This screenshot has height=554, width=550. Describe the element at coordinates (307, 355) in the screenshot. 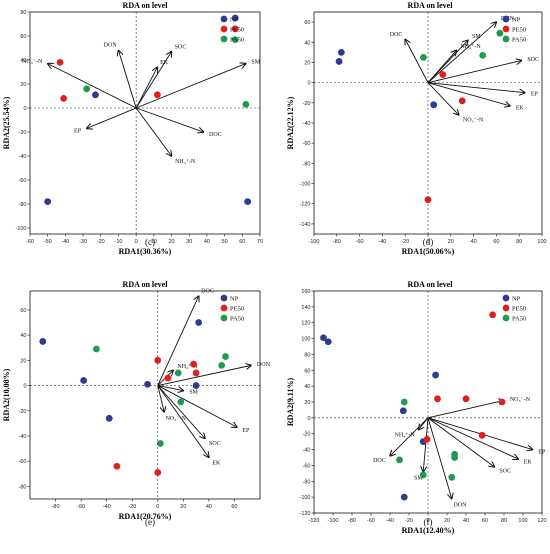

I see `y-tick-label: 80` at that location.